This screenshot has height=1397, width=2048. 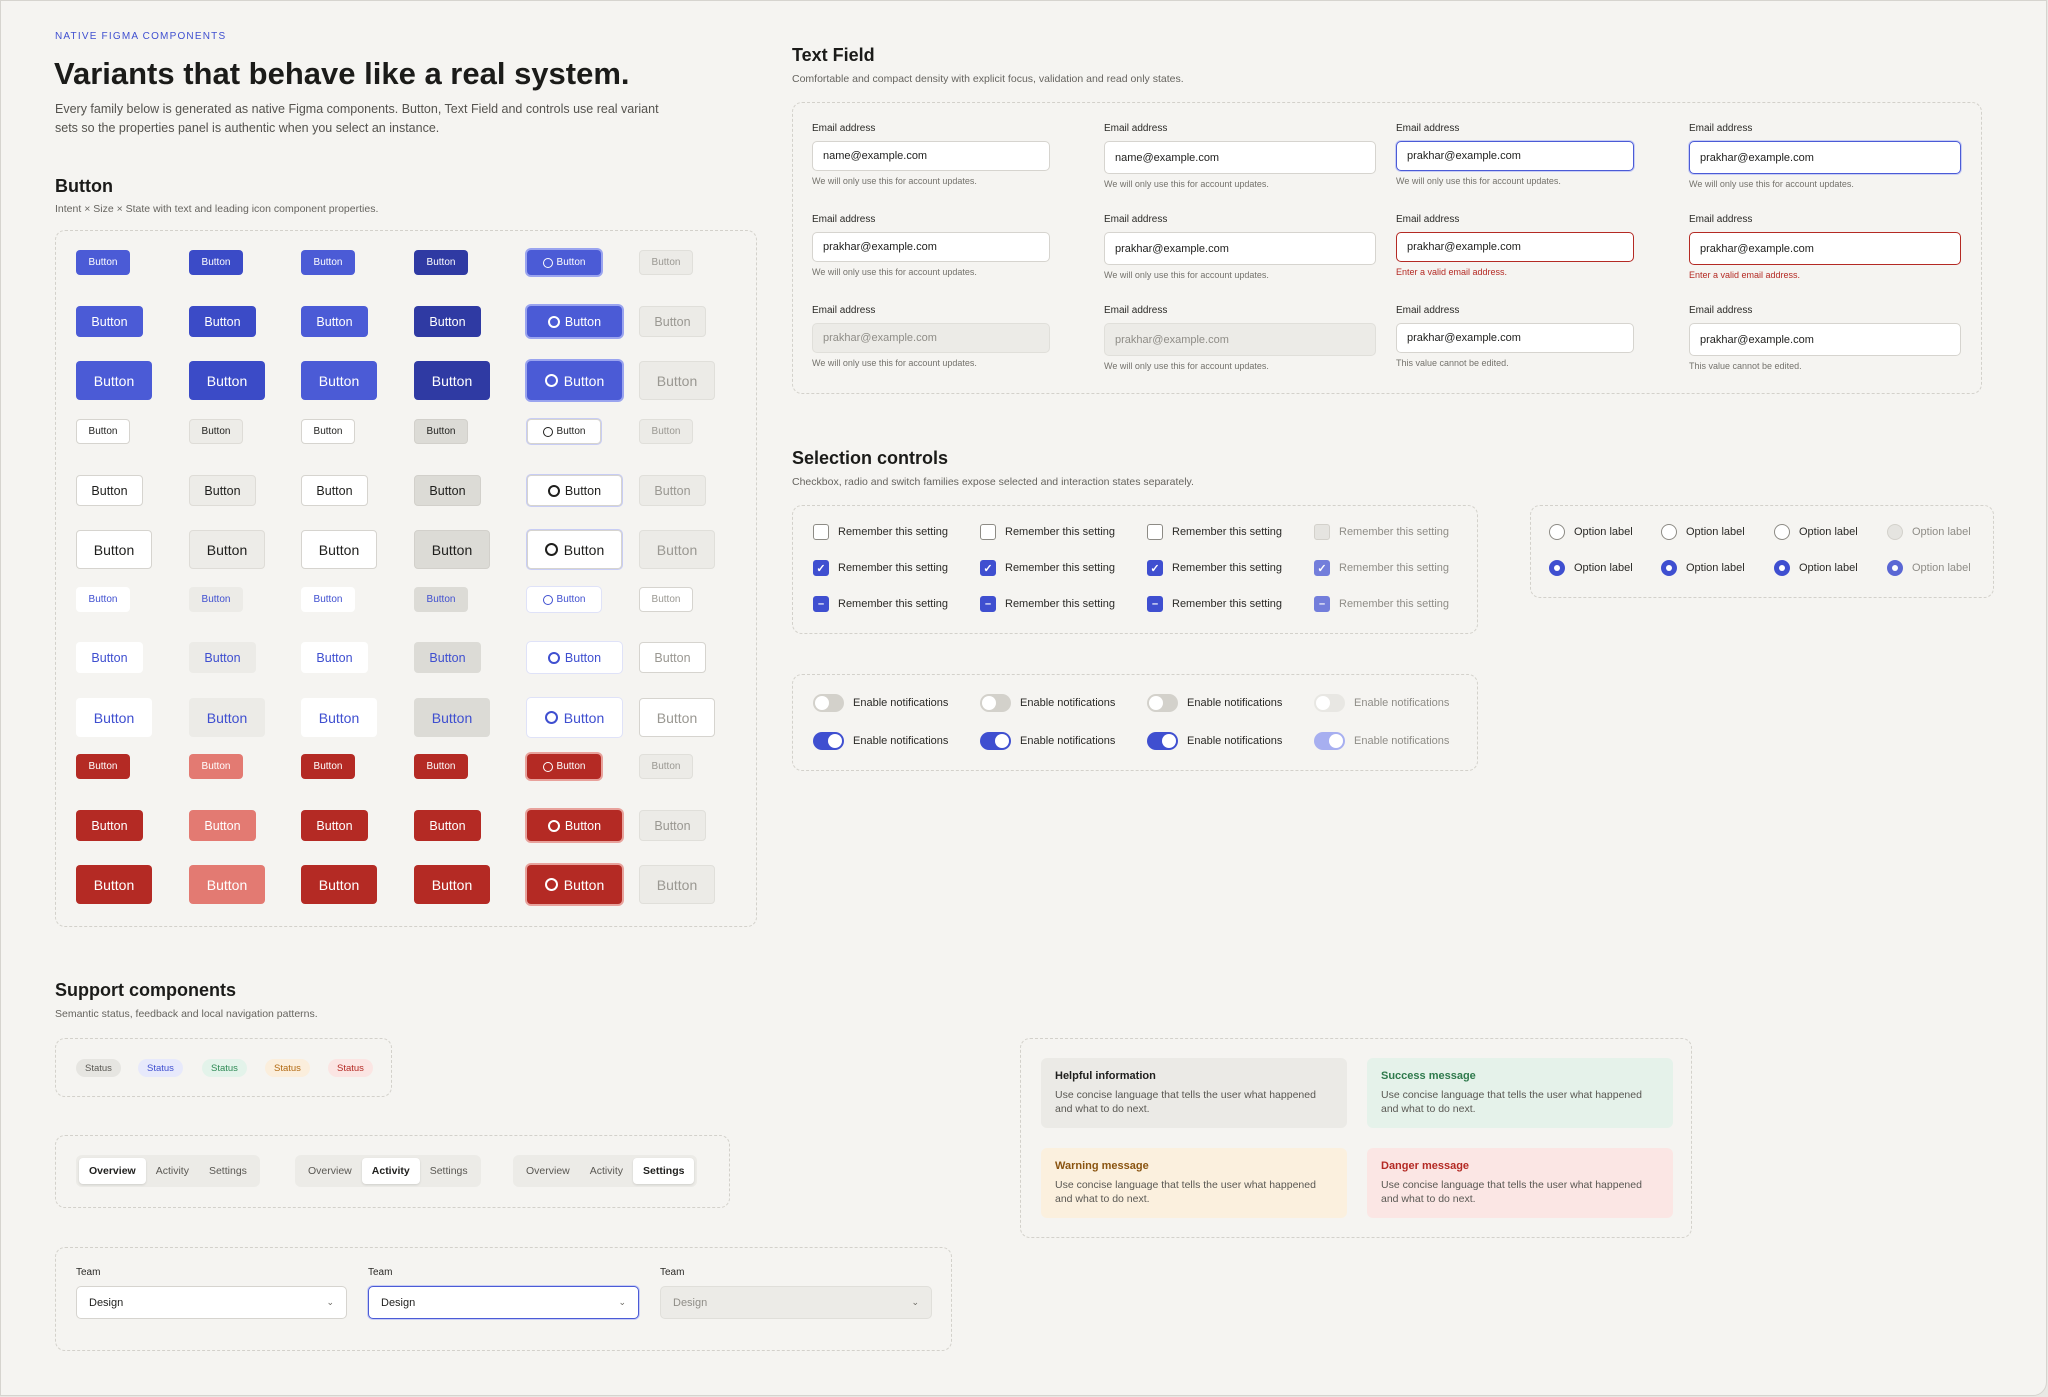 What do you see at coordinates (114, 380) in the screenshot?
I see `button-r3-c1: Button` at bounding box center [114, 380].